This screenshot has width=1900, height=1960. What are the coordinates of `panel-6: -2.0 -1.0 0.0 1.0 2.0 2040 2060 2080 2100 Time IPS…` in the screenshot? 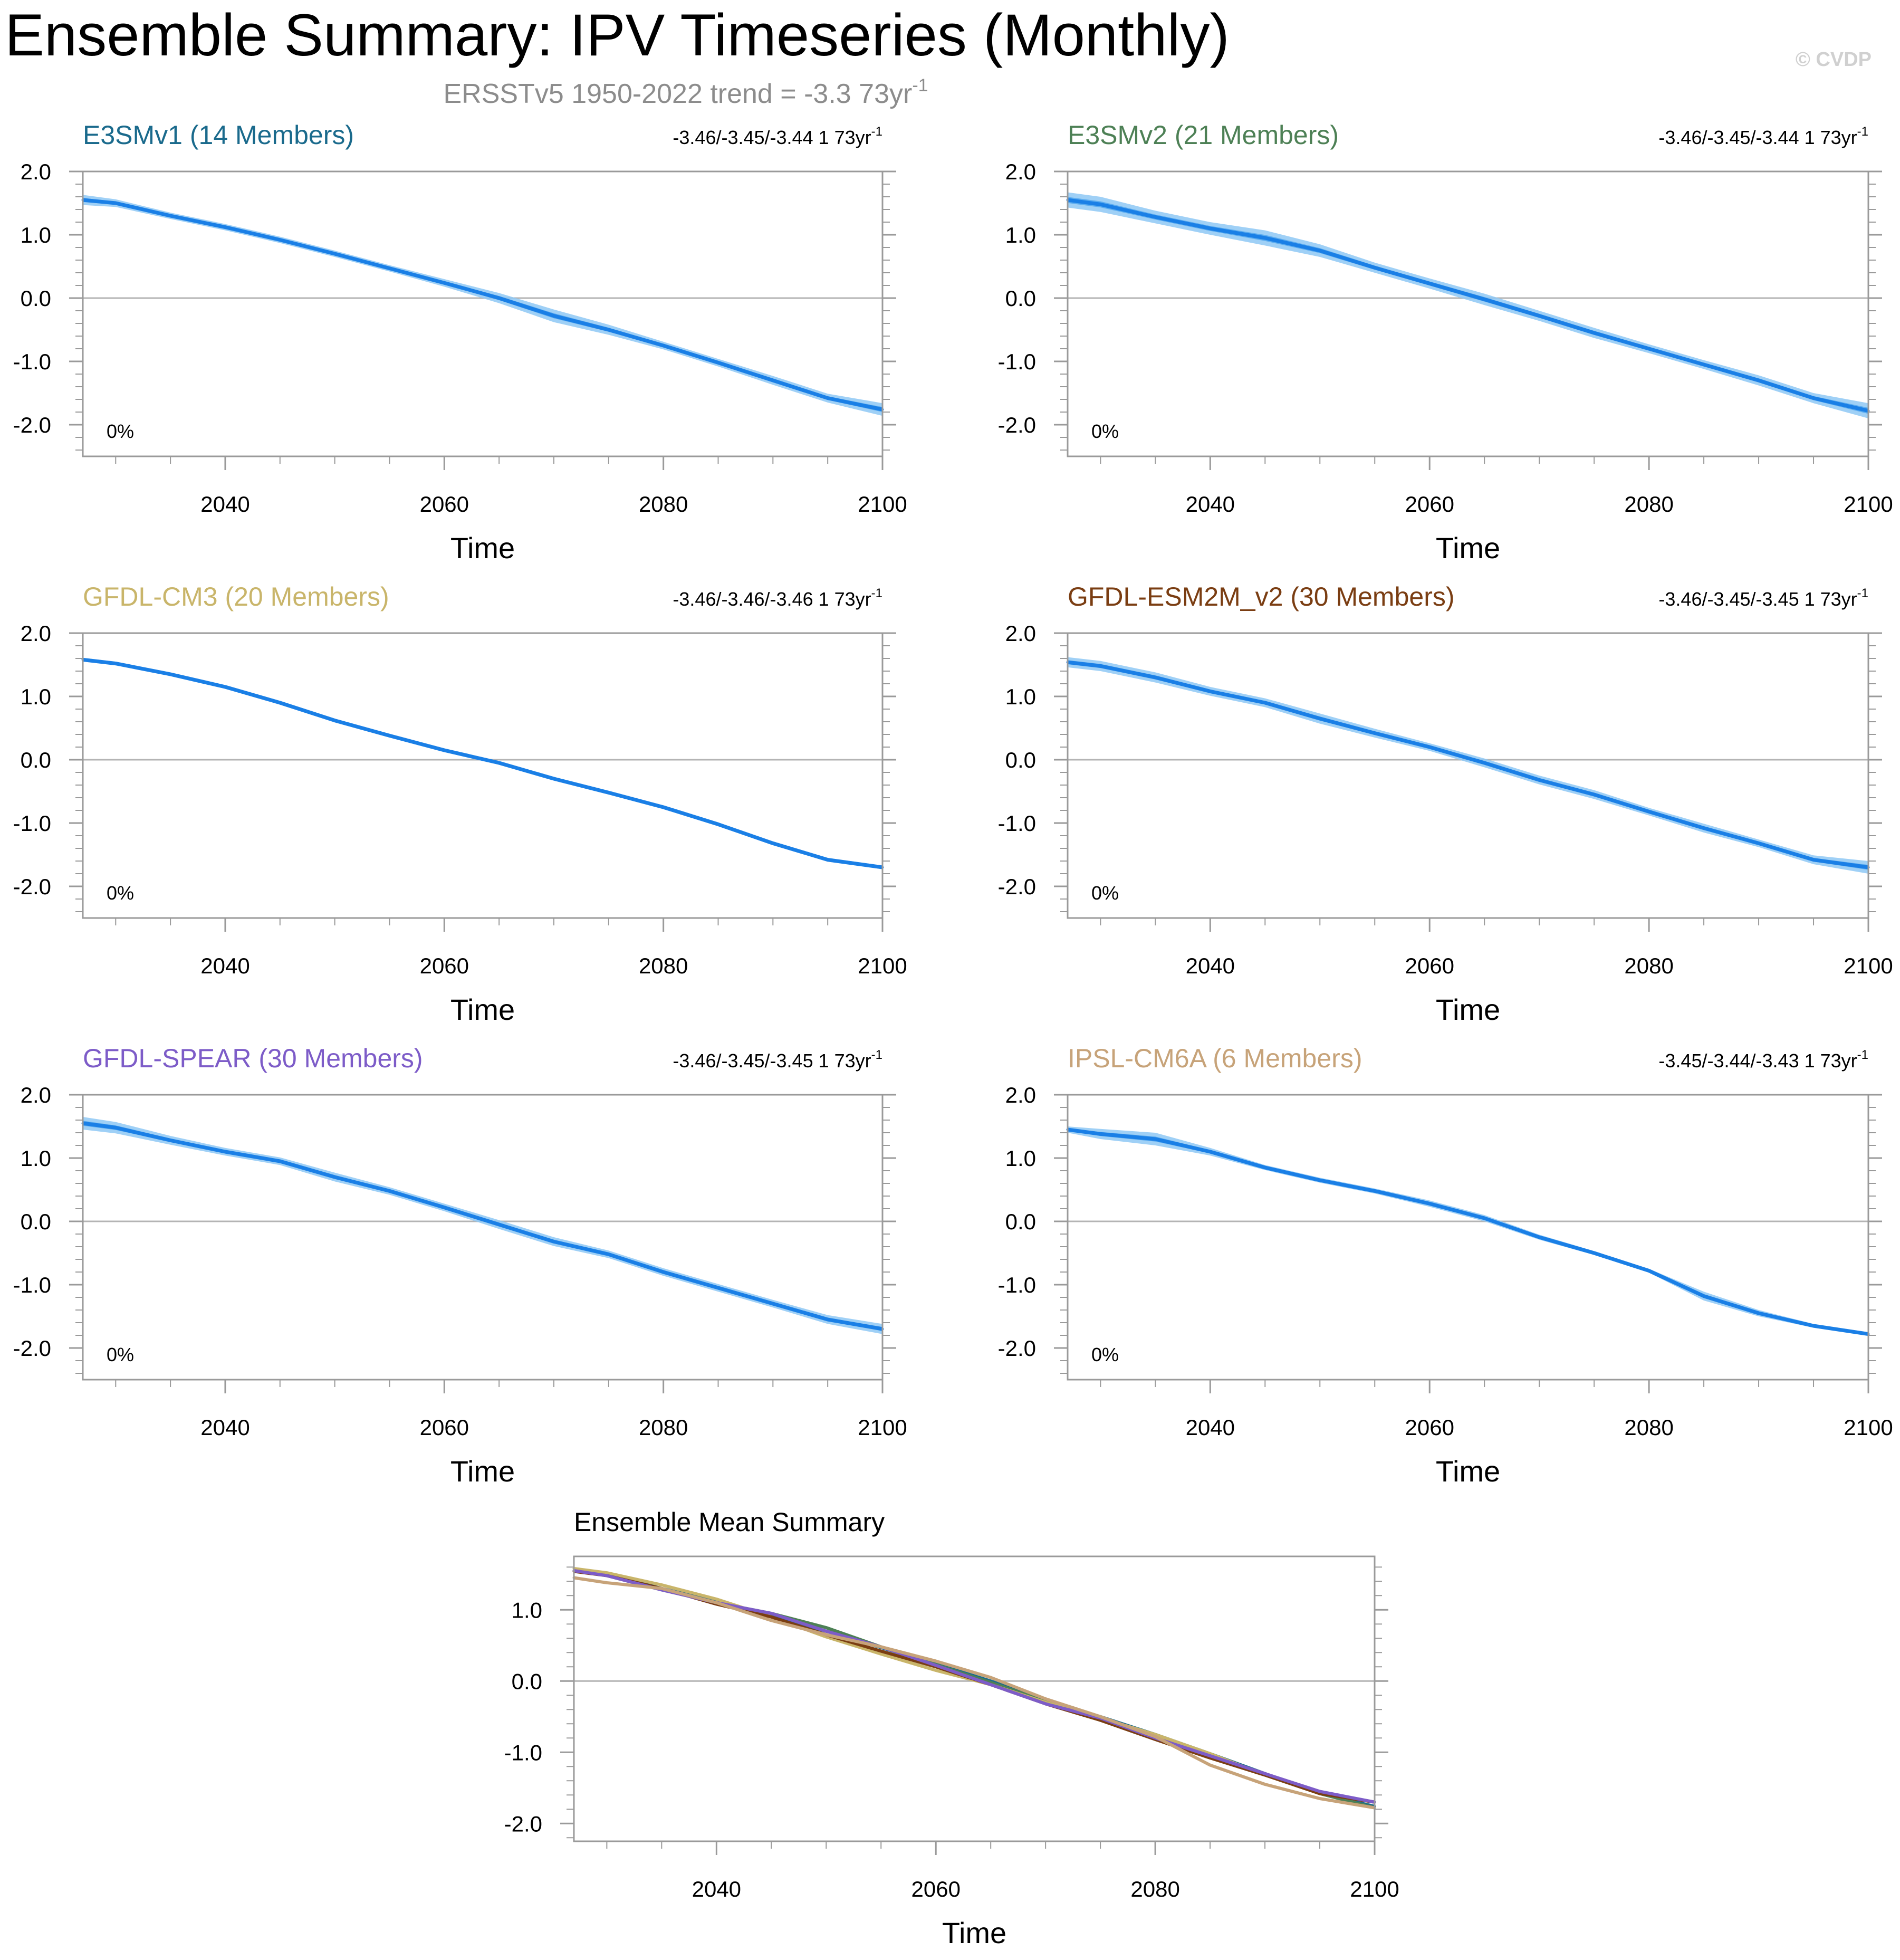 It's located at (1445, 1266).